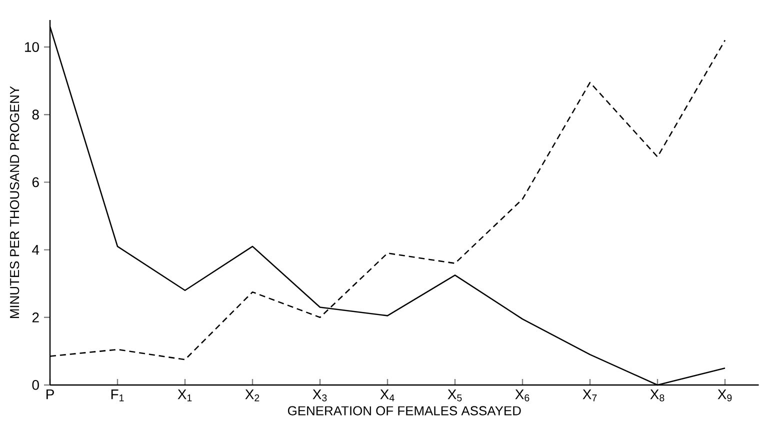 This screenshot has width=761, height=439. I want to click on y-tick-label: 4, so click(36, 250).